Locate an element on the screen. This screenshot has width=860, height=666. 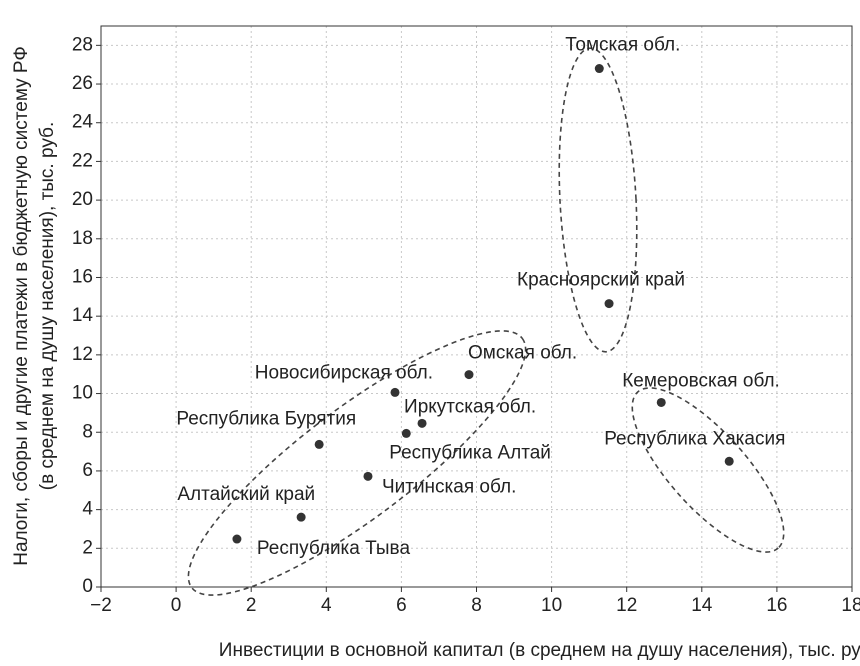
point-label: Томская обл. is located at coordinates (622, 45).